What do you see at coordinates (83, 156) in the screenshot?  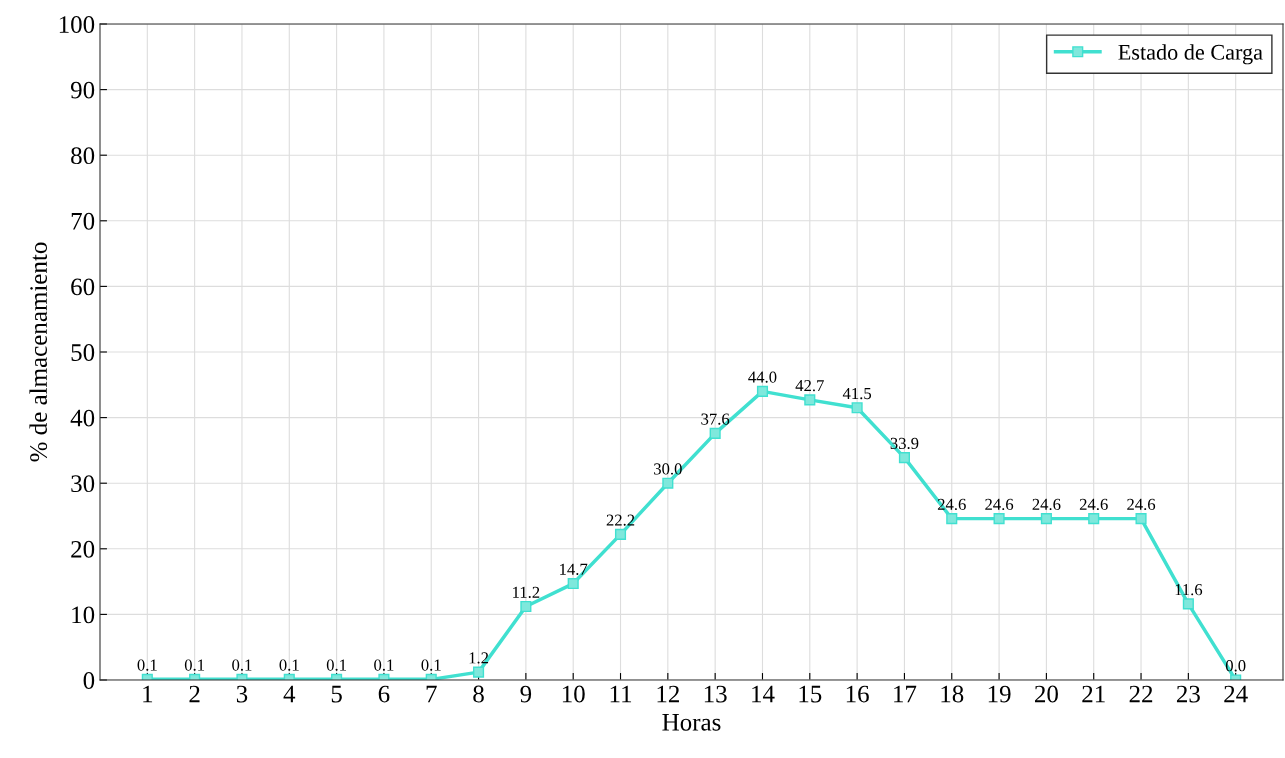 I see `y-tick-label: 80` at bounding box center [83, 156].